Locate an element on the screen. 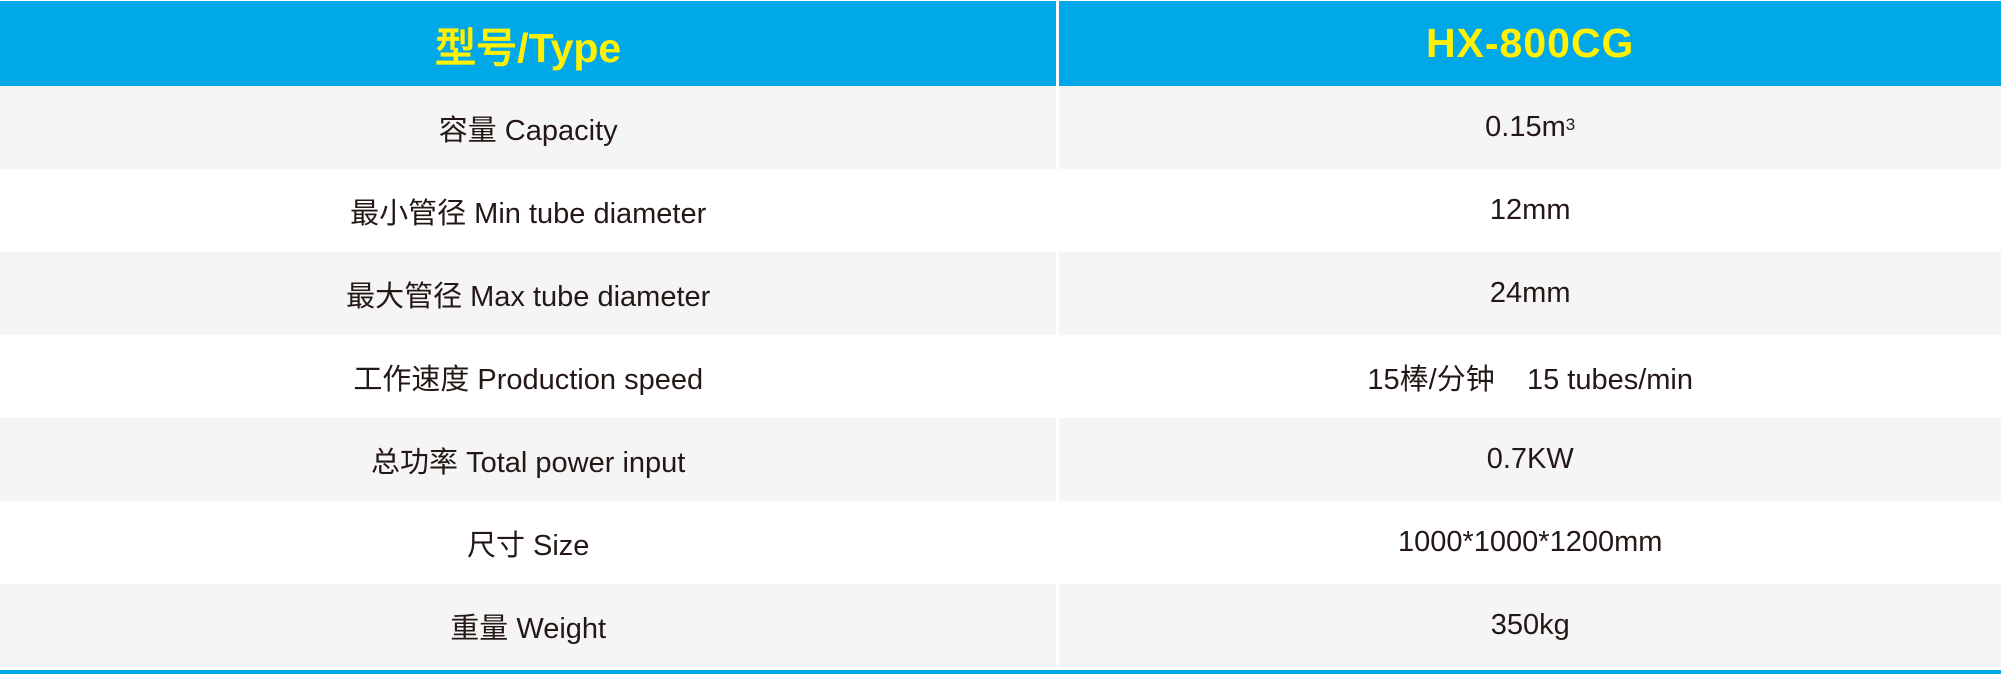  spec-label: 容量 Capacity is located at coordinates (528, 127).